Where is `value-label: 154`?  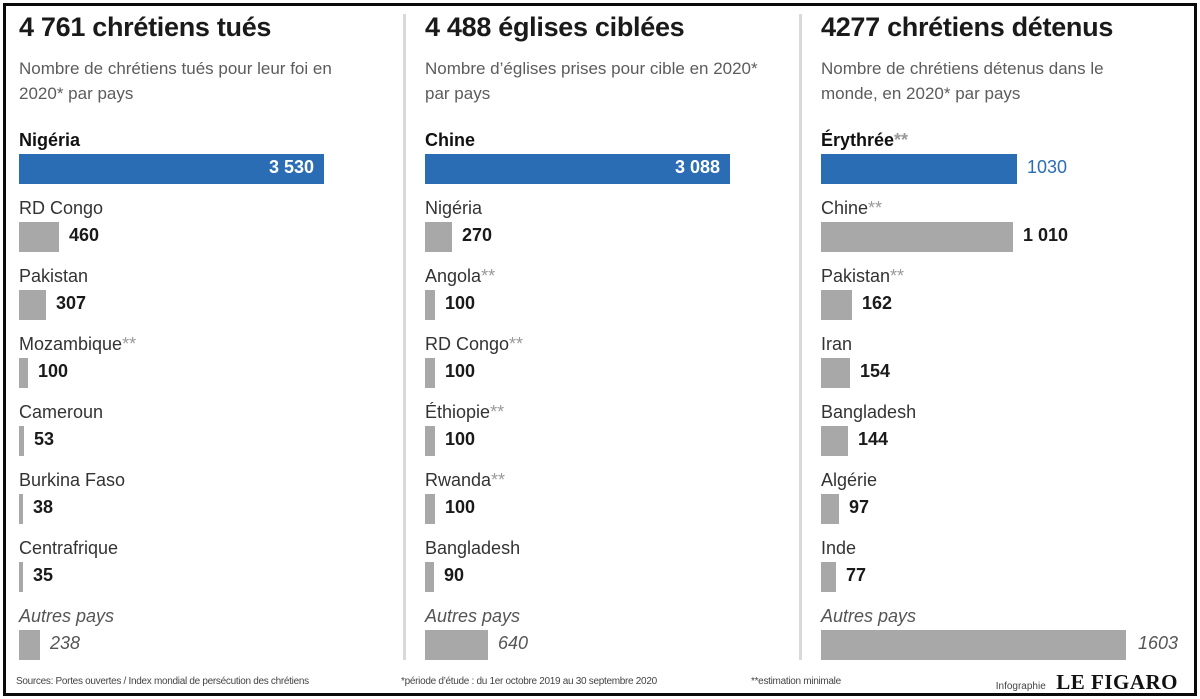
value-label: 154 is located at coordinates (875, 371).